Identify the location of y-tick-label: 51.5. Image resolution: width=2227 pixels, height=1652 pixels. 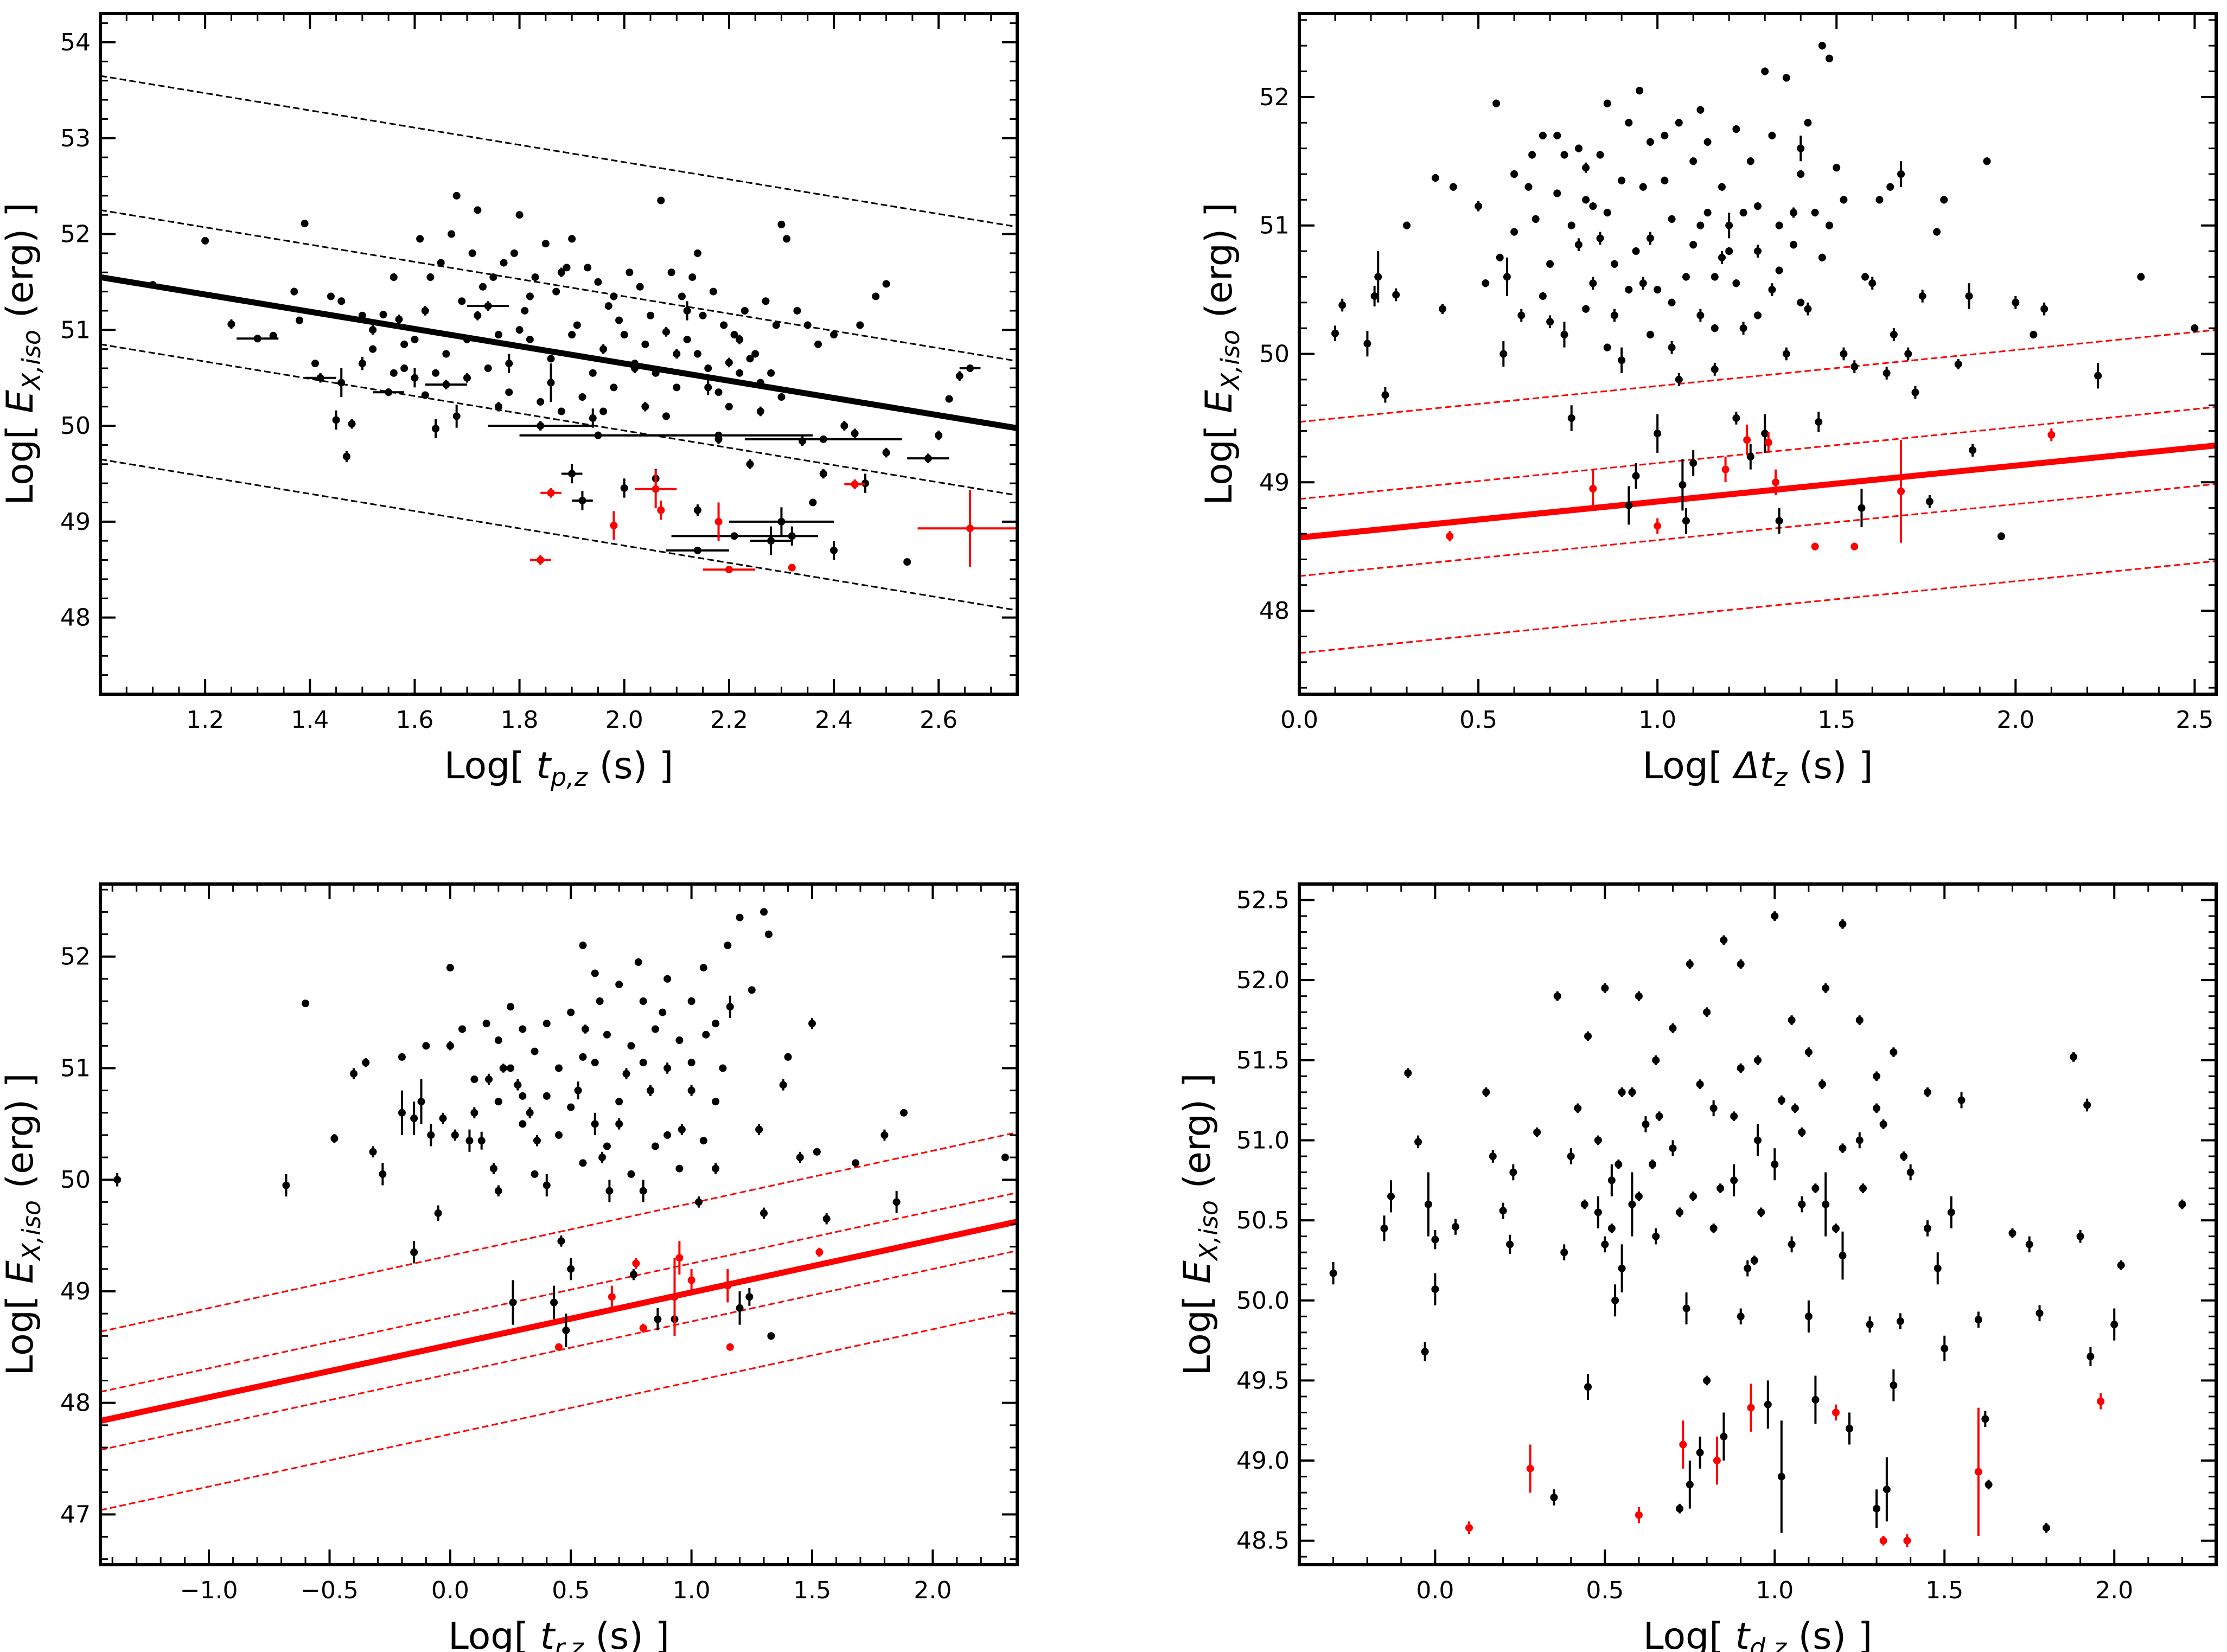
(1263, 1060).